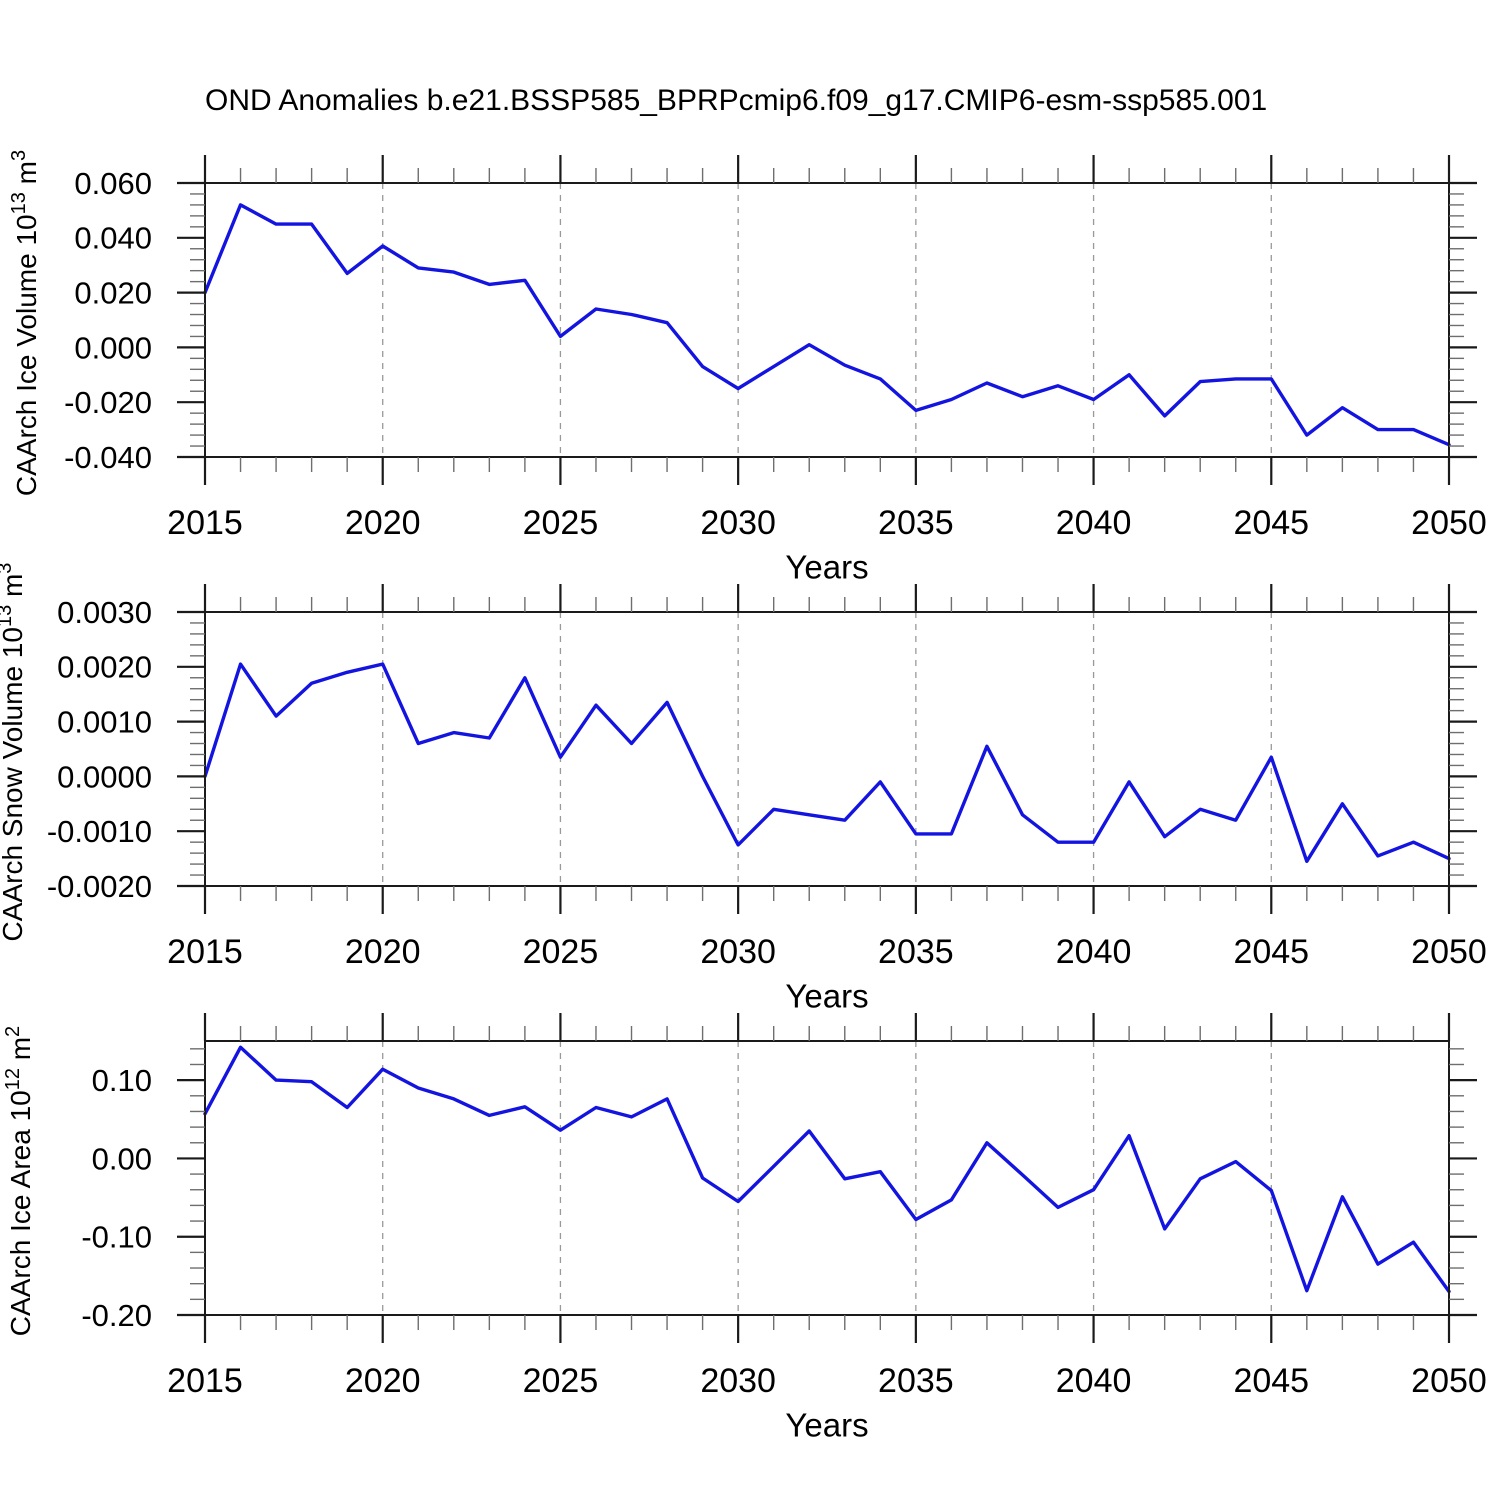 The image size is (1500, 1500). I want to click on y-tick-label: -0.0010, so click(99, 831).